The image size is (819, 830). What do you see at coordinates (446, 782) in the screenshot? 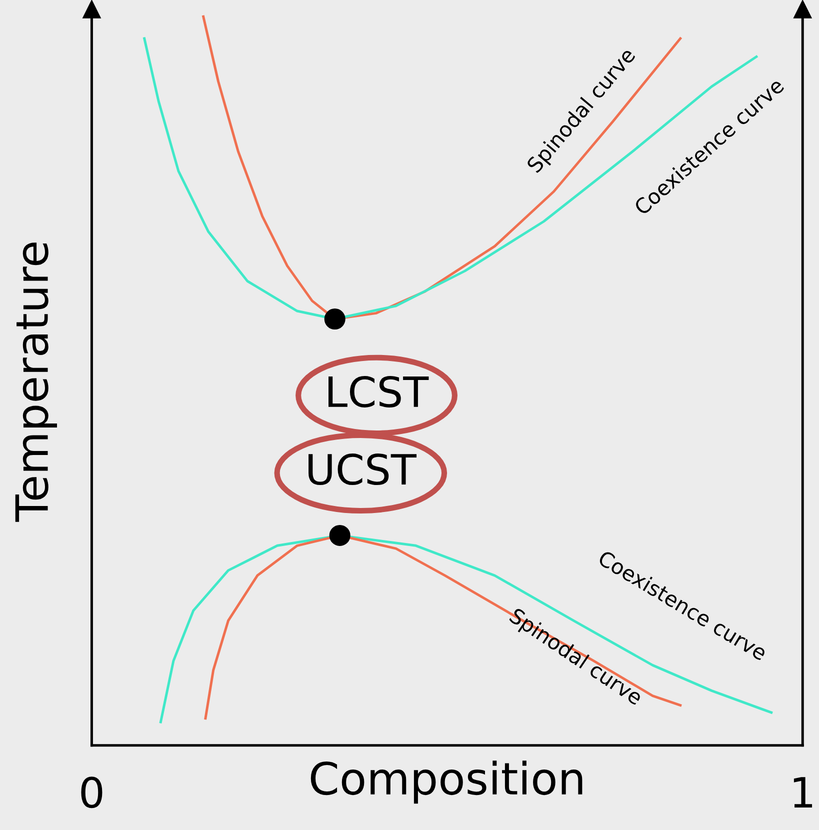
I see `x-axis-title: Composition` at bounding box center [446, 782].